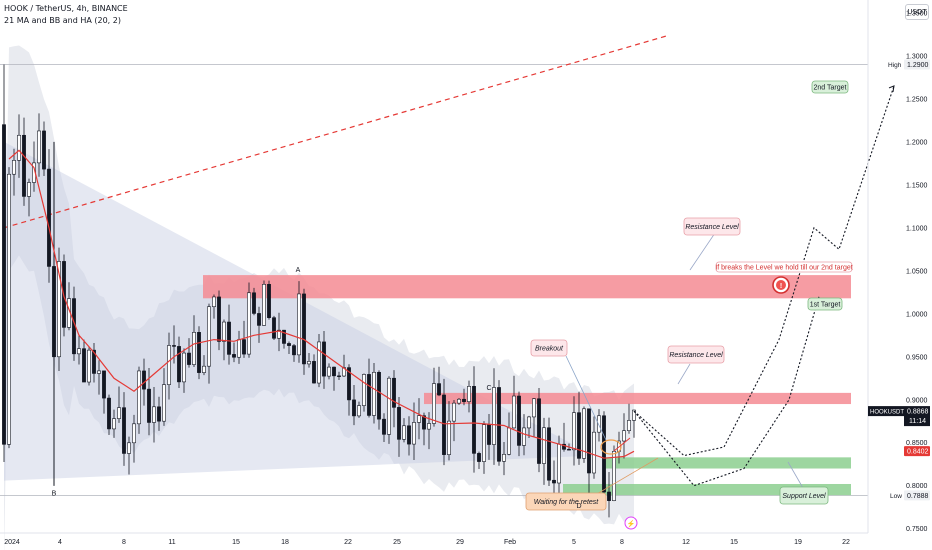 The image size is (932, 550). I want to click on support-label: Support Level, so click(804, 496).